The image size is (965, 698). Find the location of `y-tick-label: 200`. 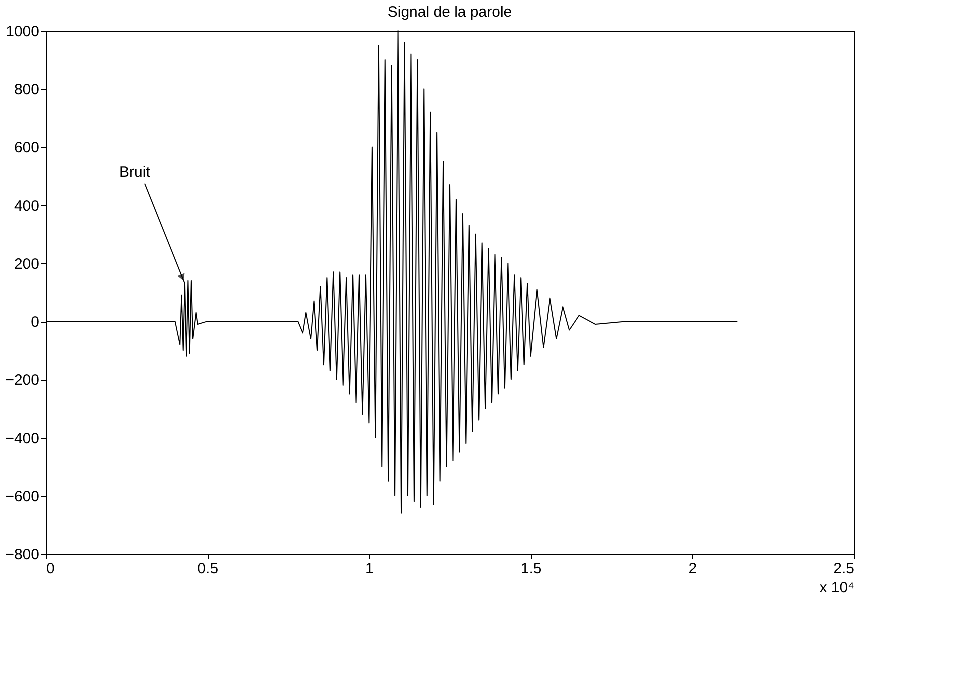

y-tick-label: 200 is located at coordinates (27, 264).